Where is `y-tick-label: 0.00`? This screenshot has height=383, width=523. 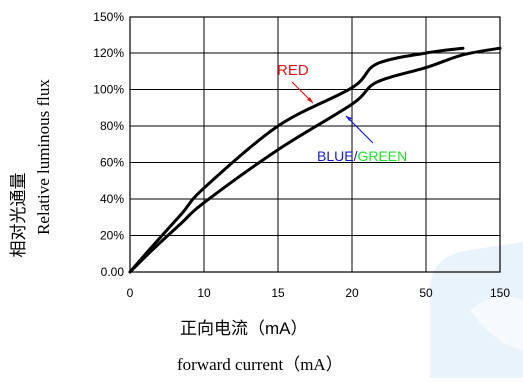
y-tick-label: 0.00 is located at coordinates (113, 272).